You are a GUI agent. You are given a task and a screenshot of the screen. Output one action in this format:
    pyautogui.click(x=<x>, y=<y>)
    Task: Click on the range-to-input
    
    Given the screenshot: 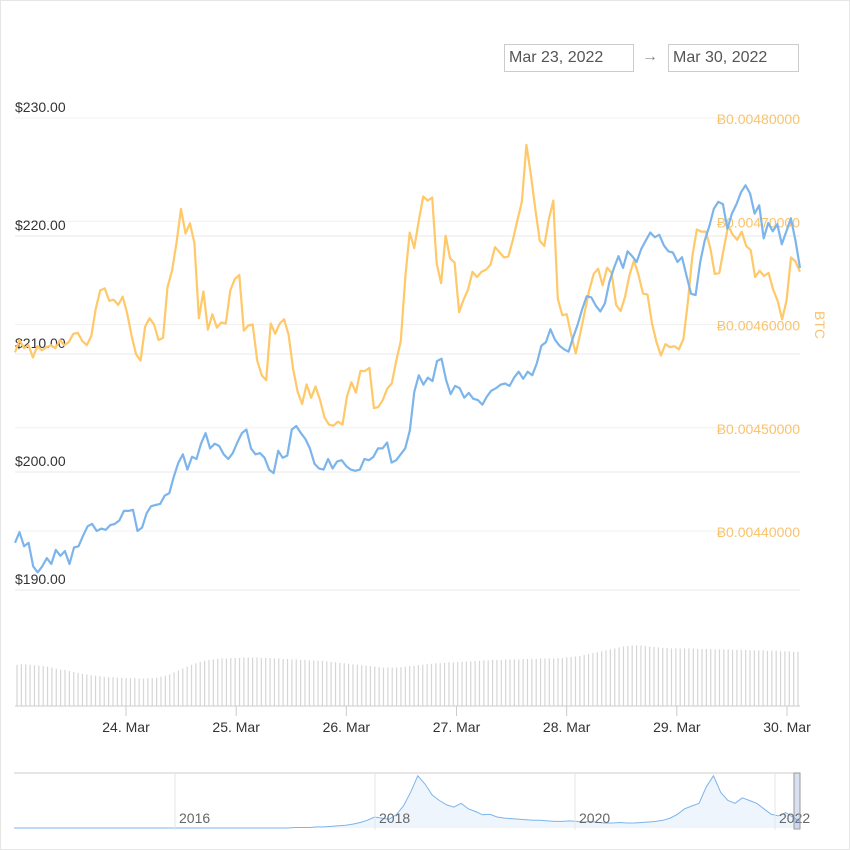 What is the action you would take?
    pyautogui.click(x=733, y=58)
    